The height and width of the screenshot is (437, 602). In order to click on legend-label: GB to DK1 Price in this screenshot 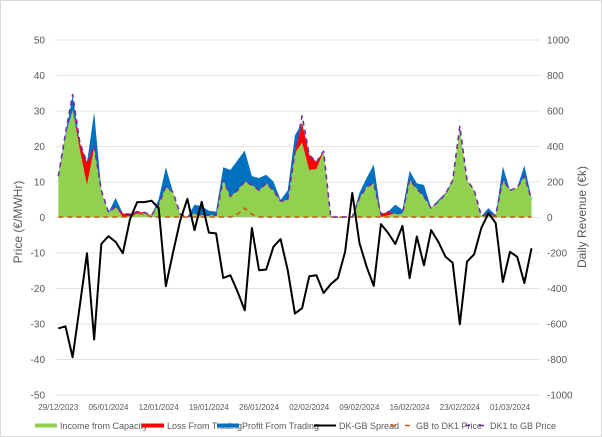, I will do `click(449, 426)`.